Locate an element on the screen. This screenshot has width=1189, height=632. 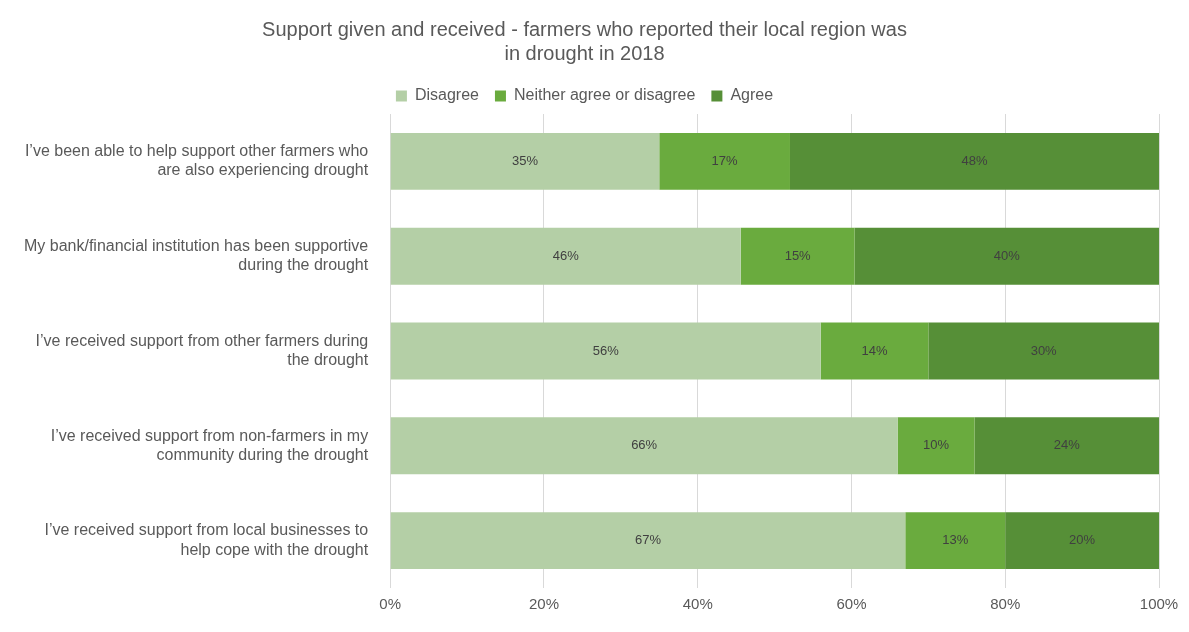
x-tick-label: 0% is located at coordinates (390, 604).